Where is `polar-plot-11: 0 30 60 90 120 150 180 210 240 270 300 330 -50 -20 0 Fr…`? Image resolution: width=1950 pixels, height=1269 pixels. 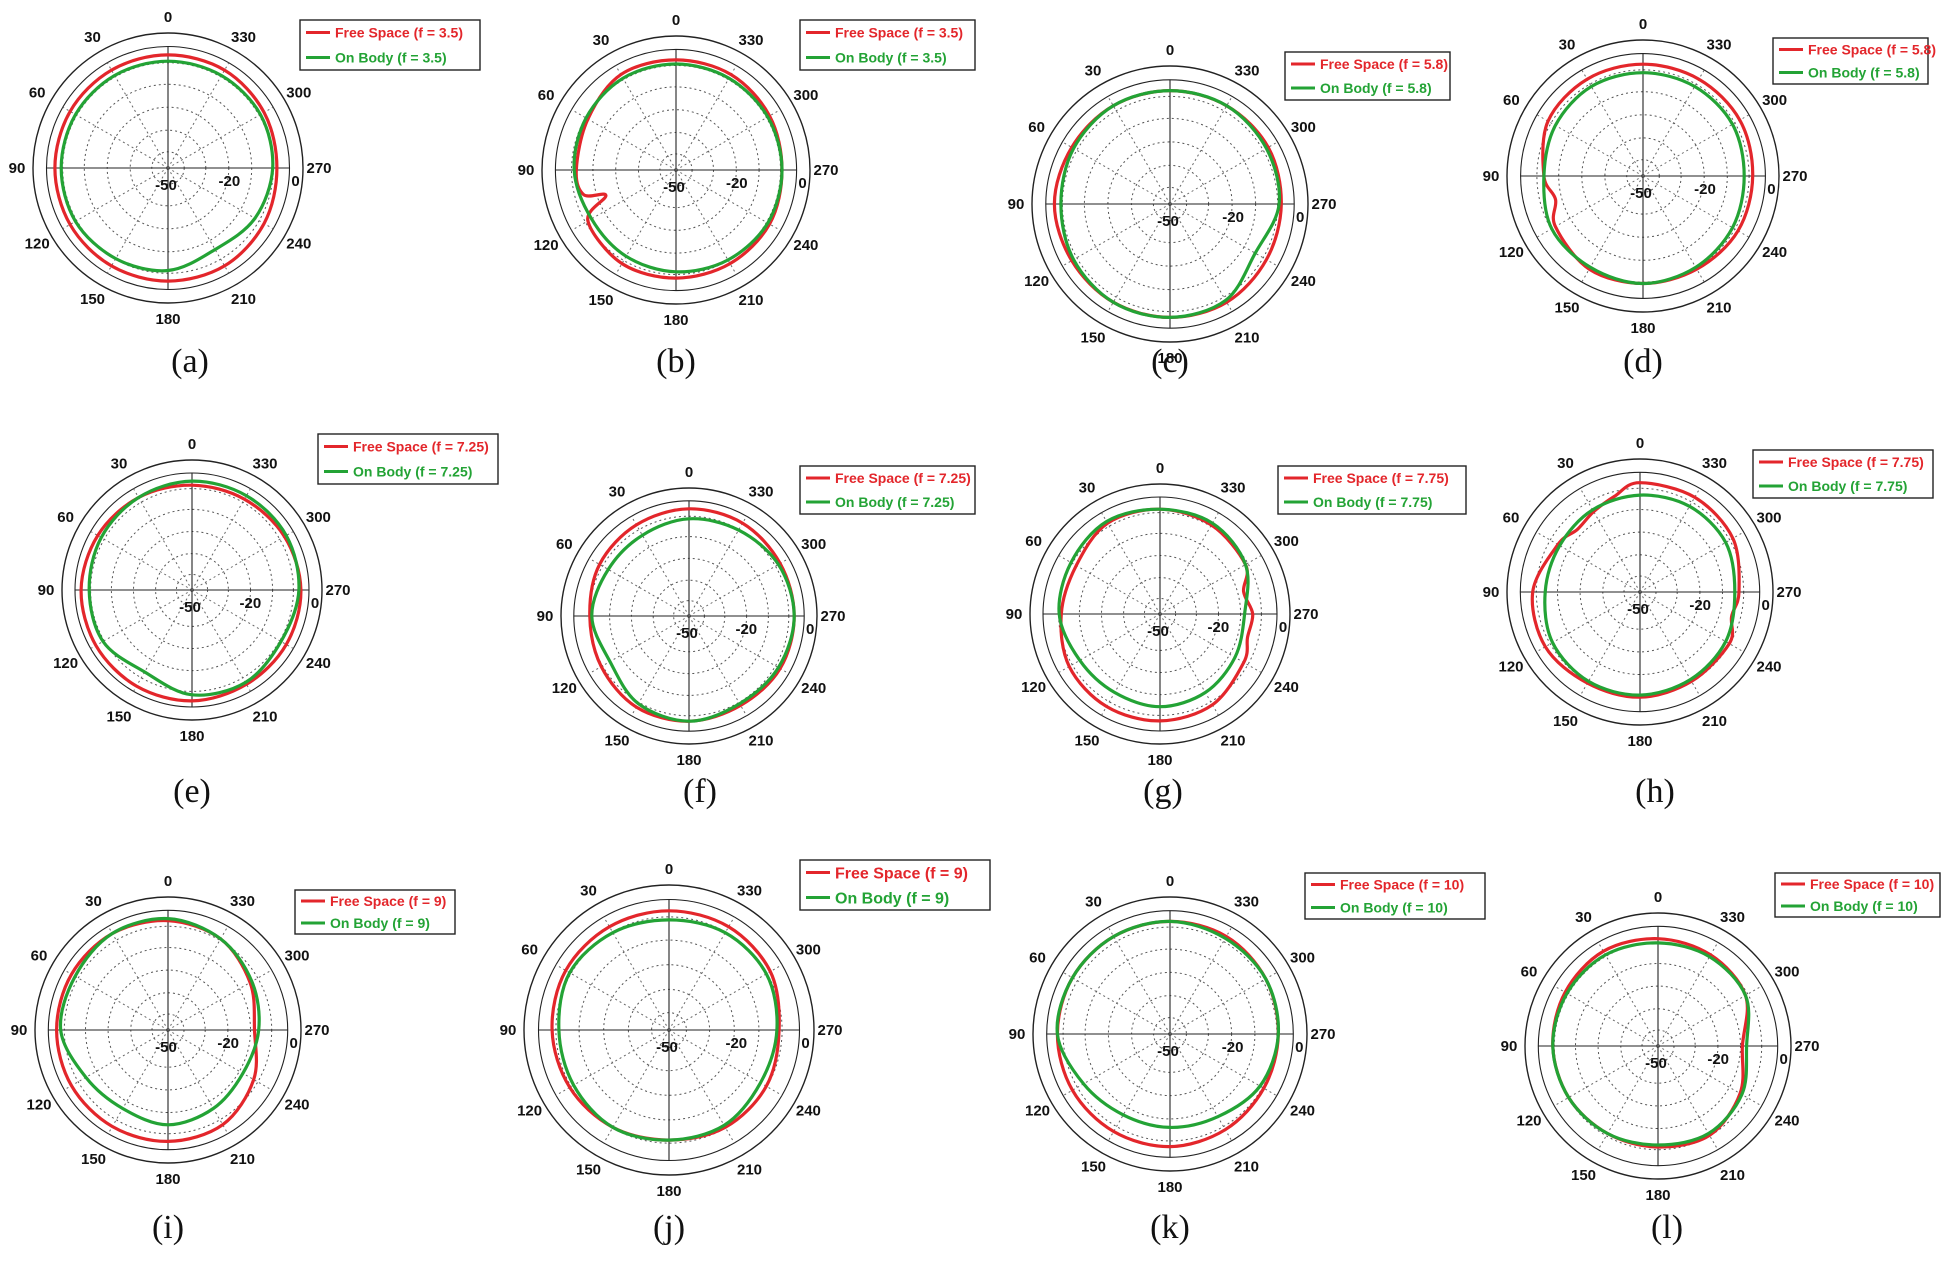
polar-plot-11: 0 30 60 90 120 150 180 210 240 270 300 330 -50 -20 0 Fr… is located at coordinates (1247, 1059).